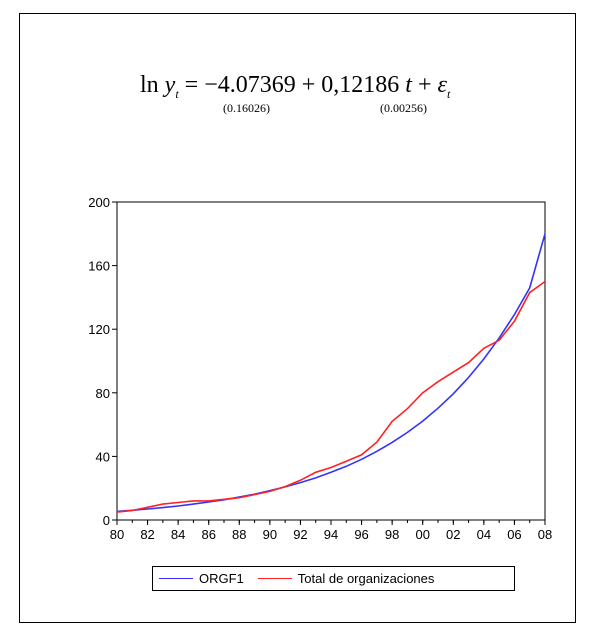 This screenshot has height=639, width=597. I want to click on eq-y-sub: t, so click(177, 93).